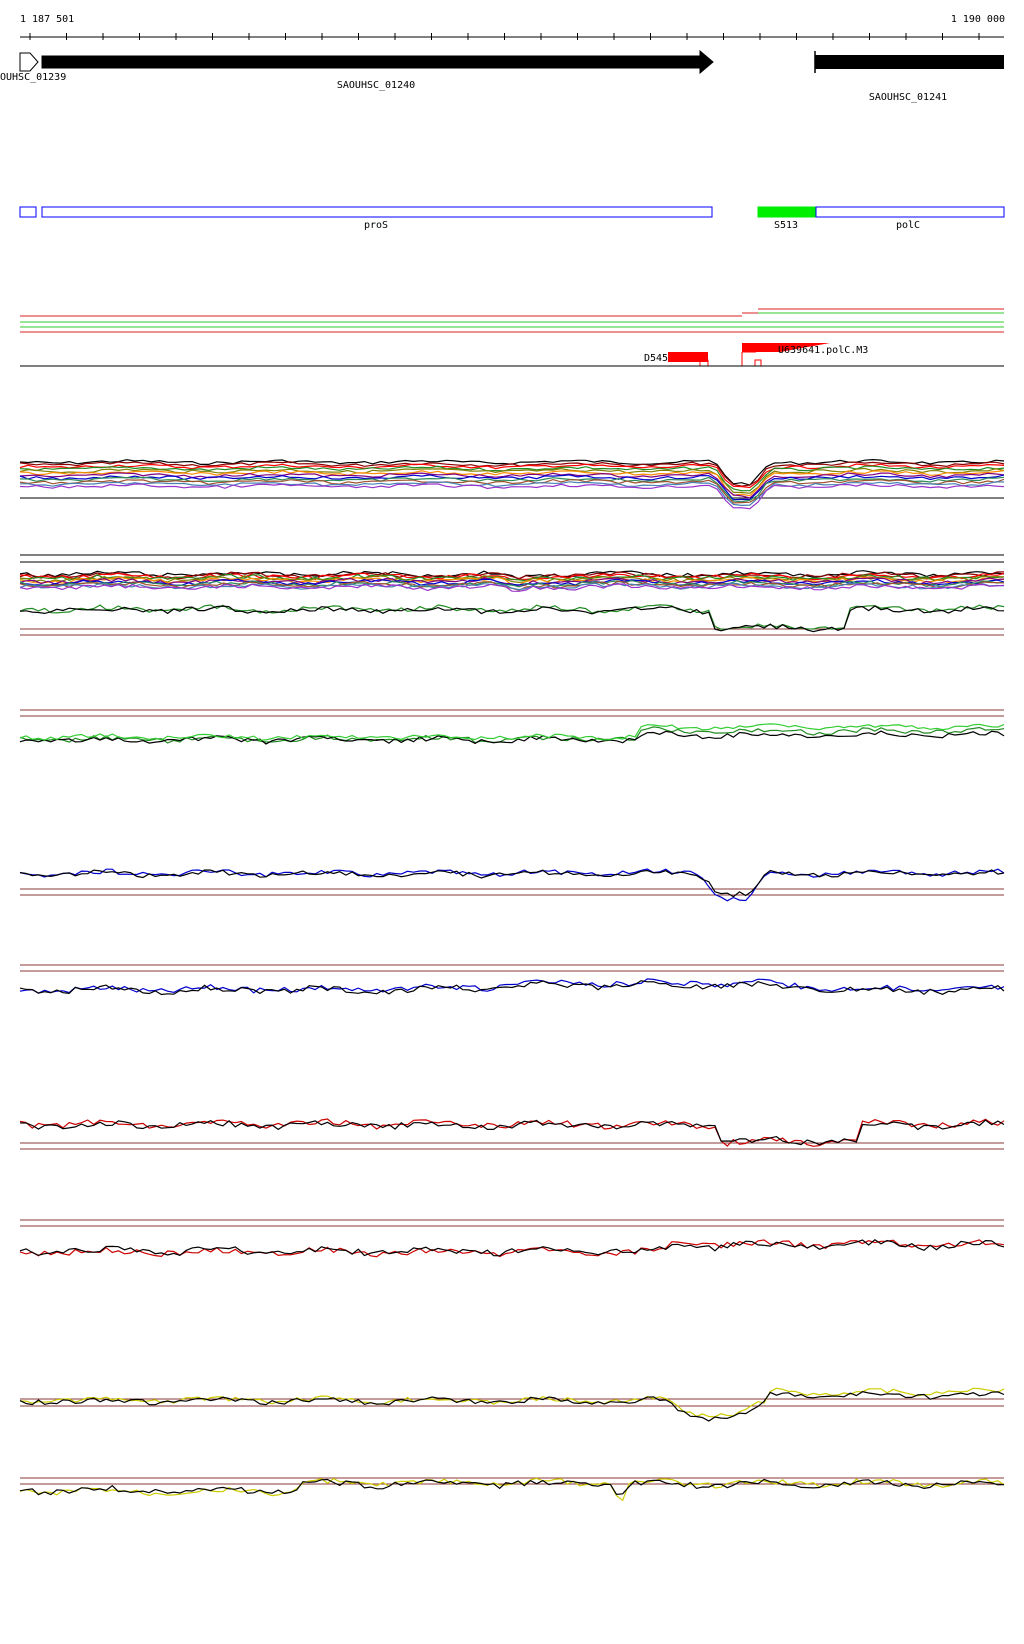 The height and width of the screenshot is (1644, 1024). Describe the element at coordinates (376, 225) in the screenshot. I see `annotation-label-pros: proS` at that location.